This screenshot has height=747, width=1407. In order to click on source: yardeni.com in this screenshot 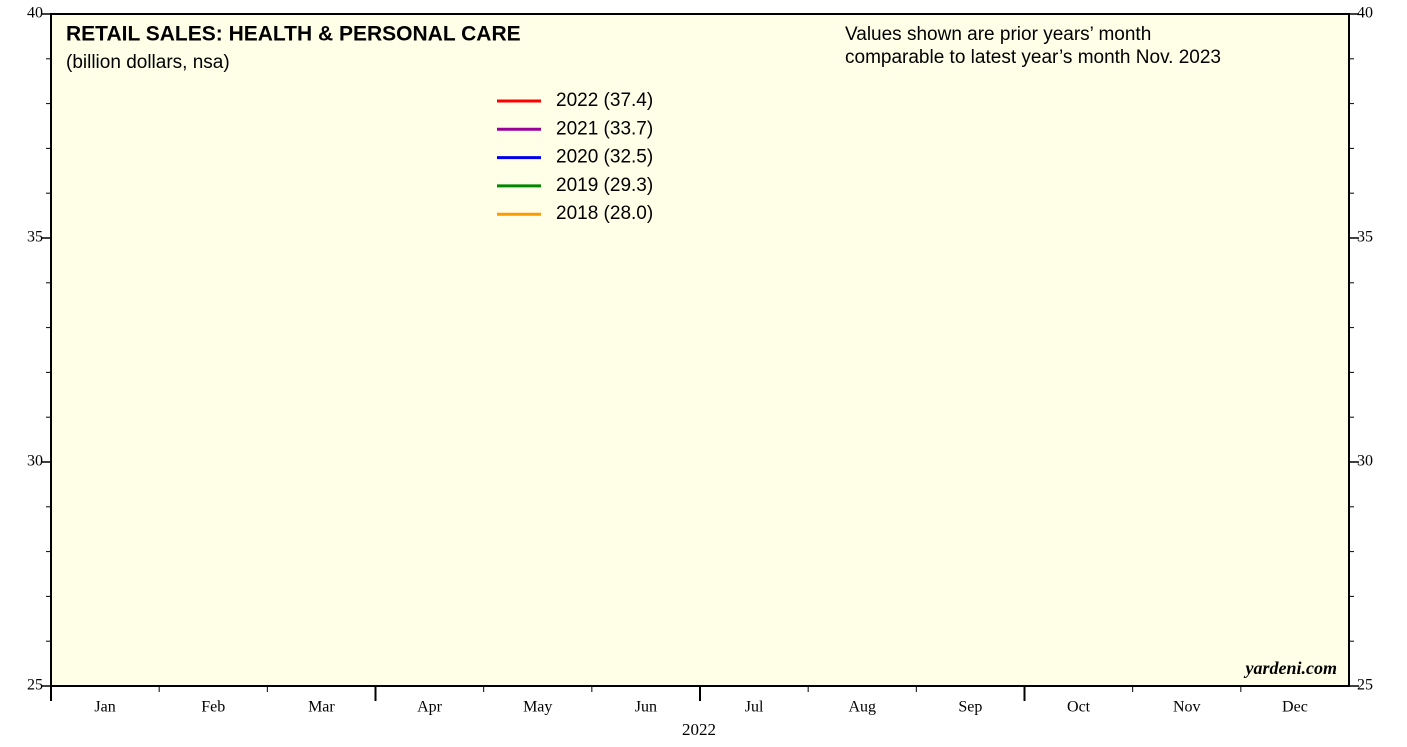, I will do `click(1291, 668)`.